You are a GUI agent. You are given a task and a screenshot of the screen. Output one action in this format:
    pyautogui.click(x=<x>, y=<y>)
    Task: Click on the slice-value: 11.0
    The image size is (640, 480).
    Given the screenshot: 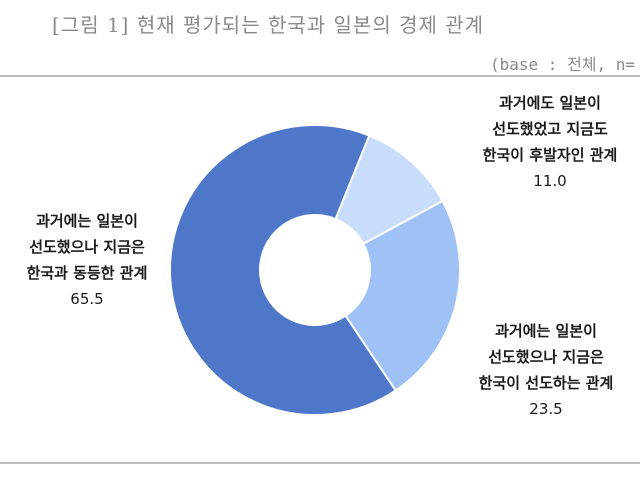 What is the action you would take?
    pyautogui.click(x=550, y=181)
    